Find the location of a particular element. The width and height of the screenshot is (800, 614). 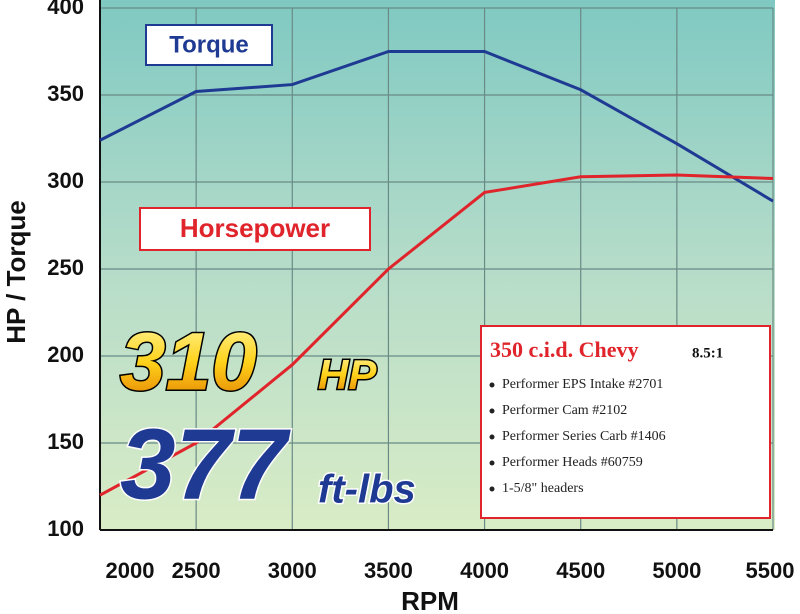

x-tick-label: 3500 is located at coordinates (388, 570).